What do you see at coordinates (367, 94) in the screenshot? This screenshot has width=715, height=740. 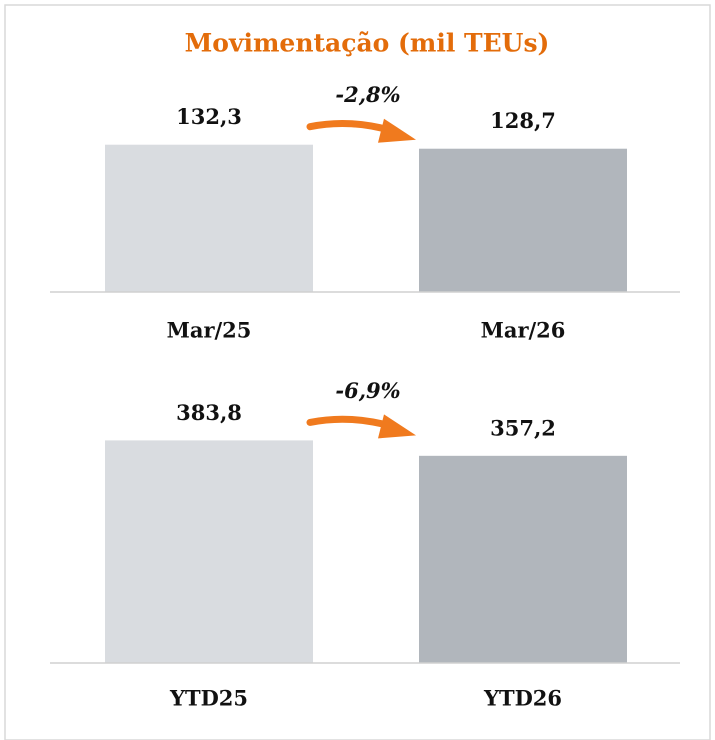 I see `annotation: -2,8%` at bounding box center [367, 94].